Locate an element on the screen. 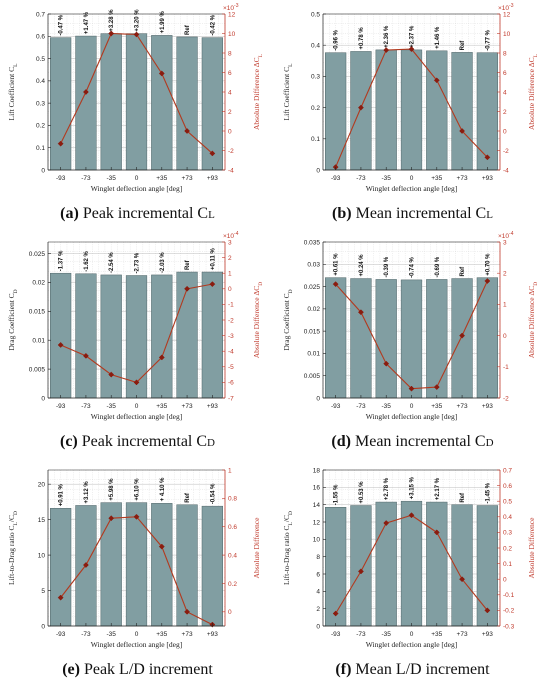  bar-label: +2.17 % is located at coordinates (438, 488).